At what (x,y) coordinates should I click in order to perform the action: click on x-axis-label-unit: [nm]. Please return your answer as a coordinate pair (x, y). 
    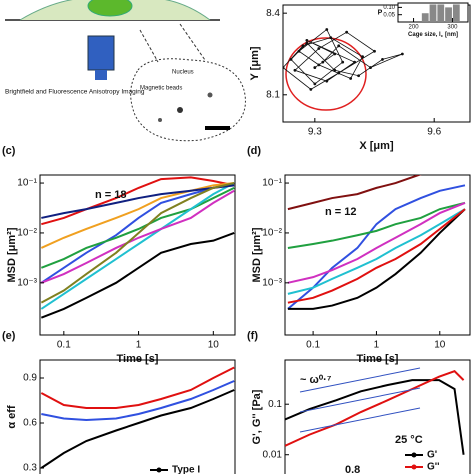
    Looking at the image, I should click on (451, 35).